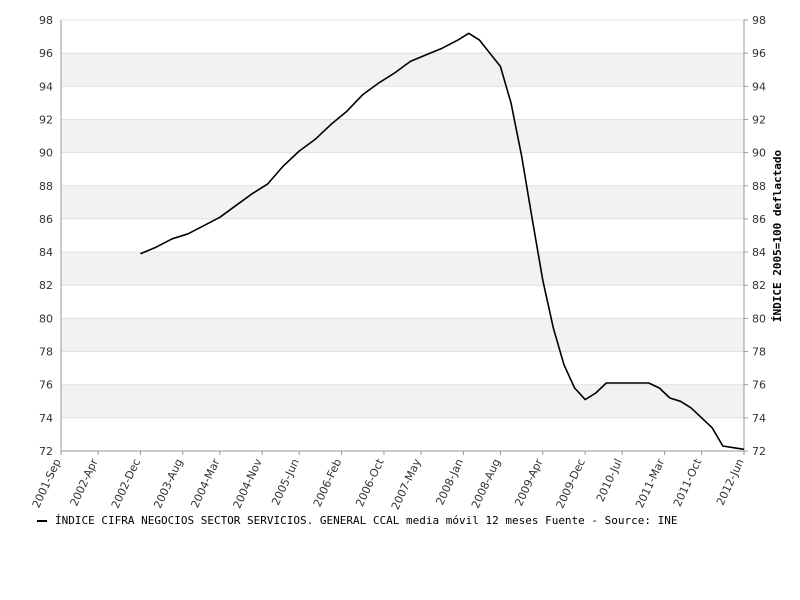  Describe the element at coordinates (46, 318) in the screenshot. I see `y-tick-label-left: 80` at that location.